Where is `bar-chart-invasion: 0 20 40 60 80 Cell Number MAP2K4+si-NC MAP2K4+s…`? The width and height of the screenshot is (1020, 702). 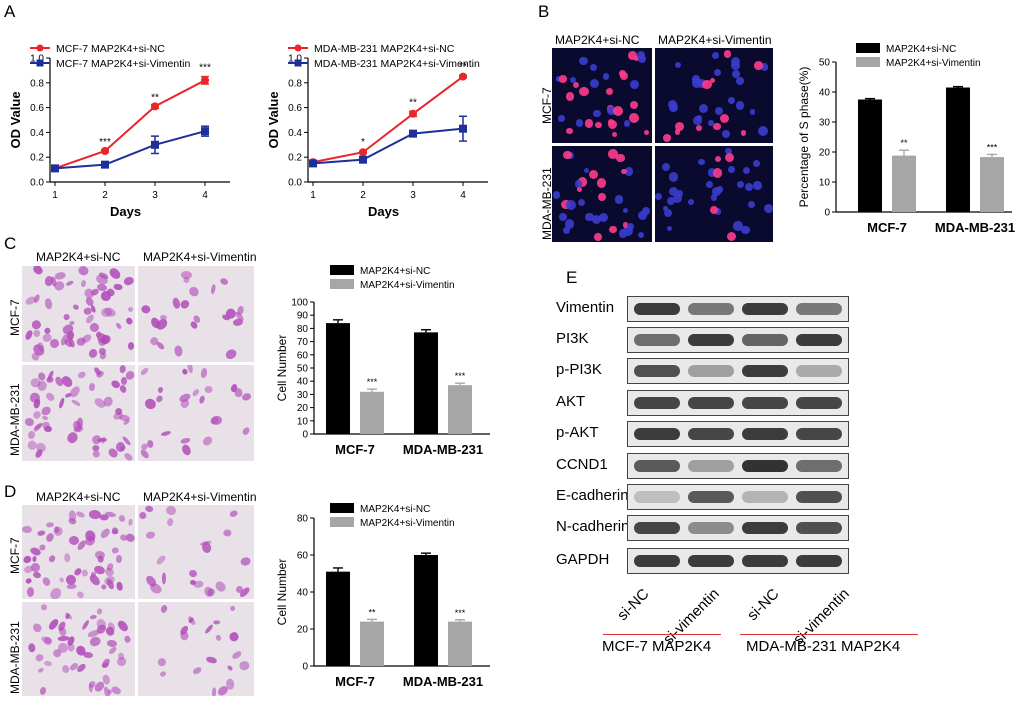 bar-chart-invasion: 0 20 40 60 80 Cell Number MAP2K4+si-NC MAP2K4+s… is located at coordinates (382, 596).